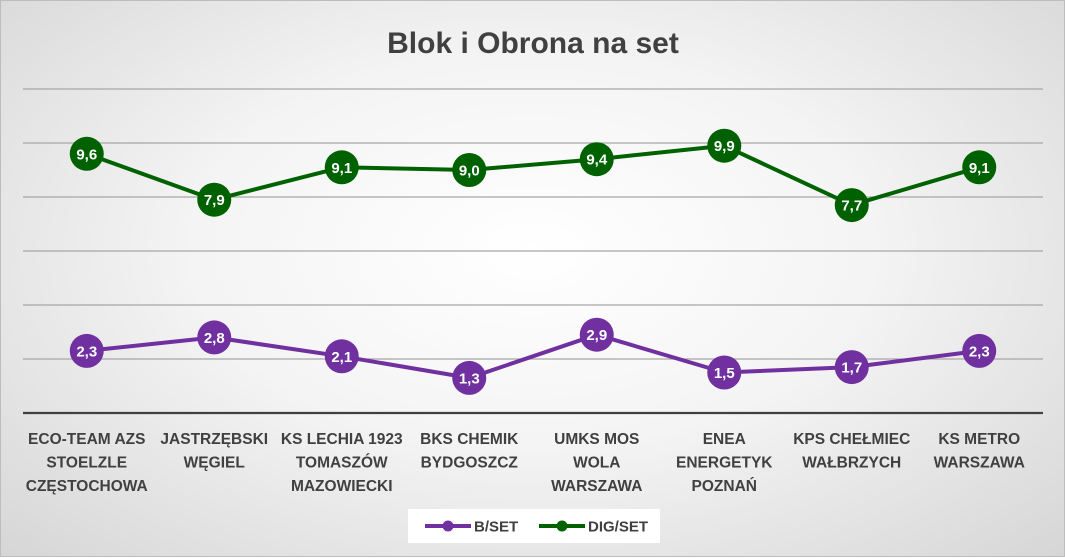  I want to click on data-label: 9,0, so click(469, 171).